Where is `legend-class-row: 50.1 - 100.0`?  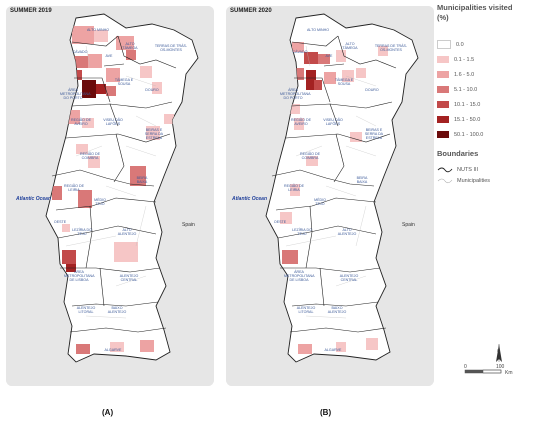 legend-class-row: 50.1 - 100.0 is located at coordinates (460, 134).